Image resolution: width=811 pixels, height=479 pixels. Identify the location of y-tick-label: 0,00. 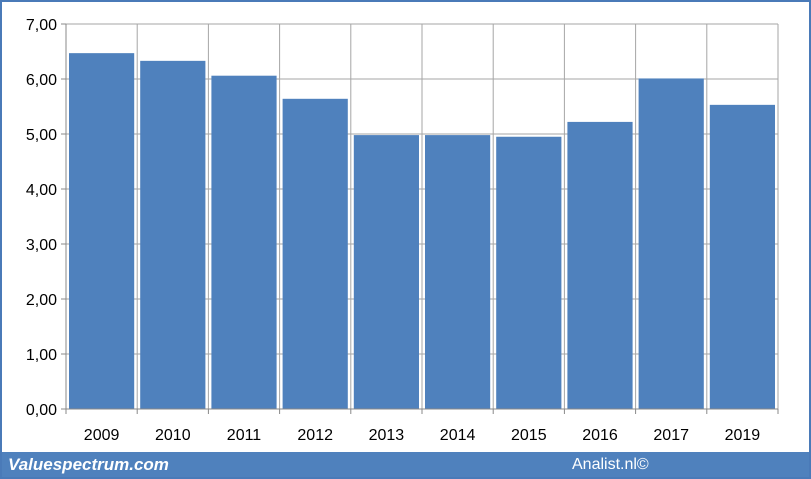
(41, 410).